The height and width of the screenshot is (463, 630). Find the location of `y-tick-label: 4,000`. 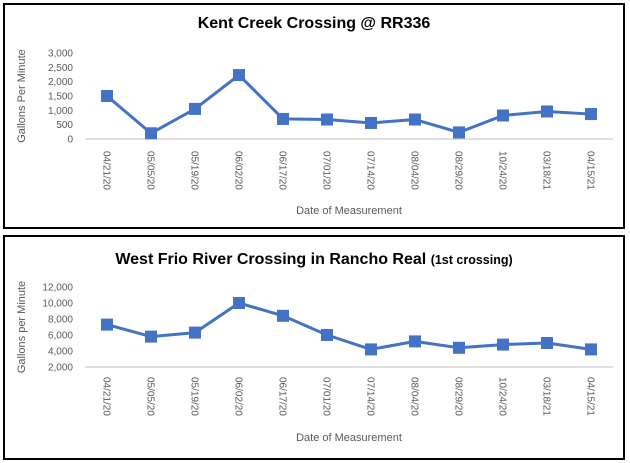

y-tick-label: 4,000 is located at coordinates (60, 352).